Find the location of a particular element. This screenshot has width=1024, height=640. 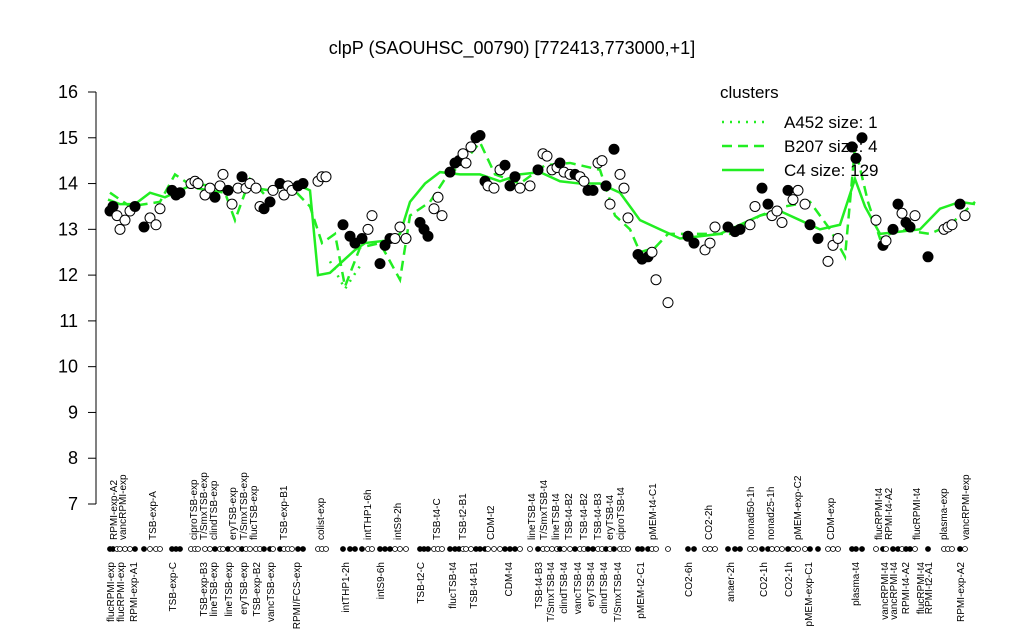

x-label-top: CDM-t2 is located at coordinates (491, 522).